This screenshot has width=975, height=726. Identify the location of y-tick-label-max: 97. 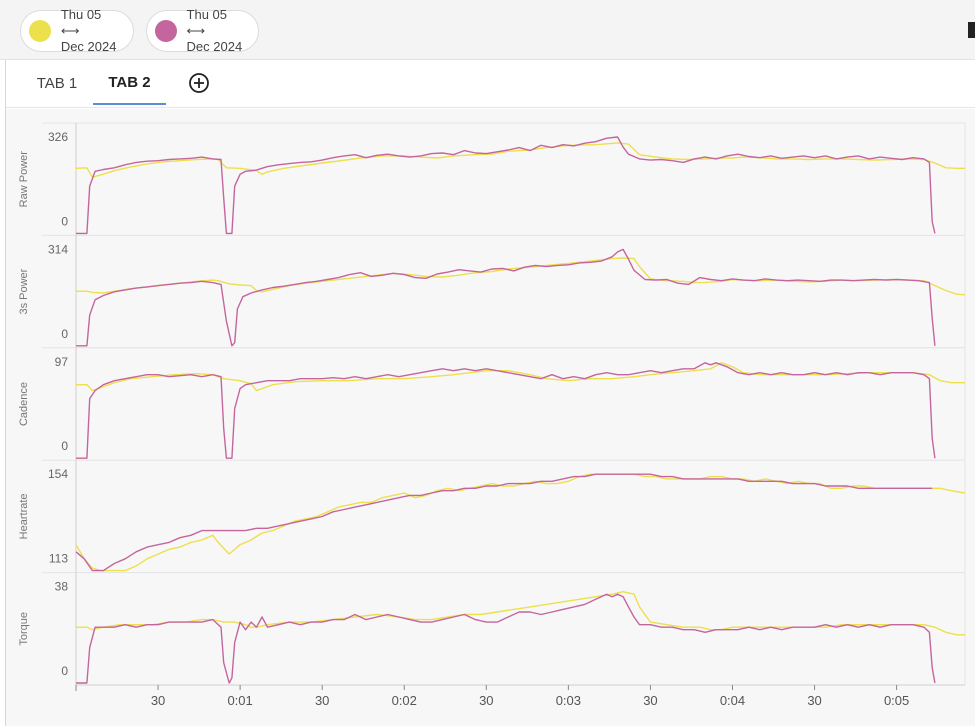
(62, 362).